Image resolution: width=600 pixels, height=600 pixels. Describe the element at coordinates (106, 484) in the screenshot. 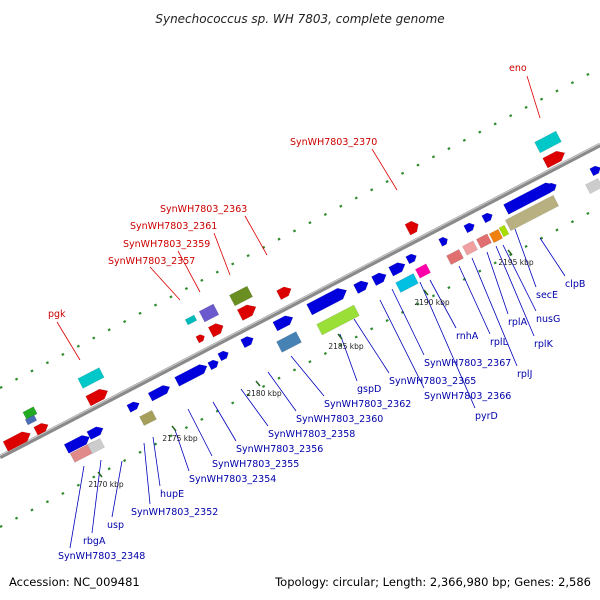

I see `scale-label: 2170 kbp` at that location.